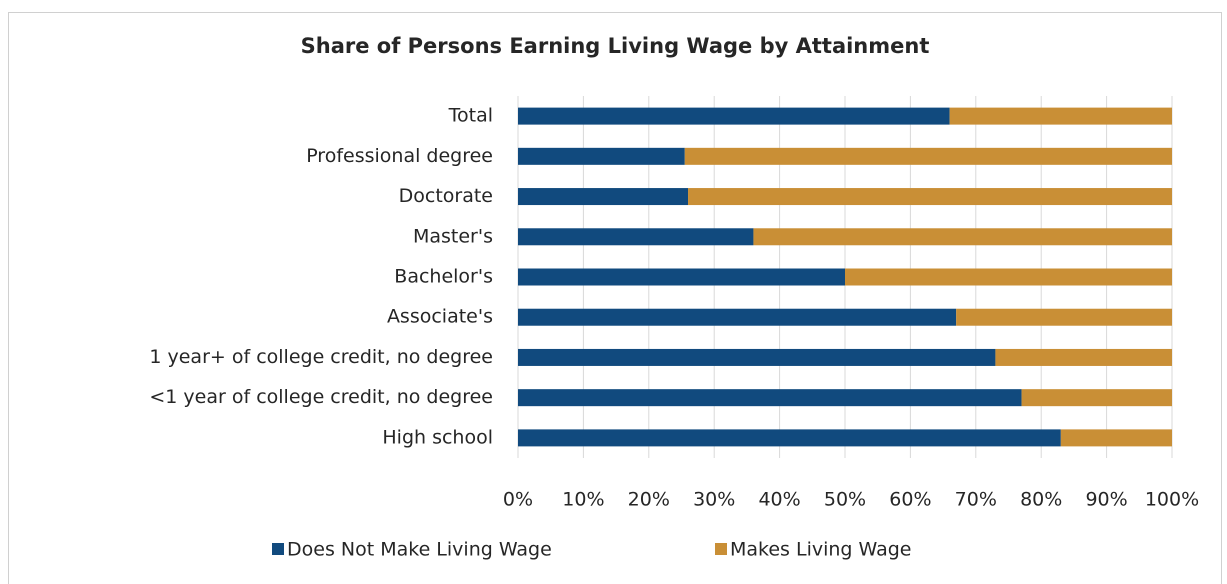  What do you see at coordinates (518, 500) in the screenshot?
I see `x-tick-label: 0%` at bounding box center [518, 500].